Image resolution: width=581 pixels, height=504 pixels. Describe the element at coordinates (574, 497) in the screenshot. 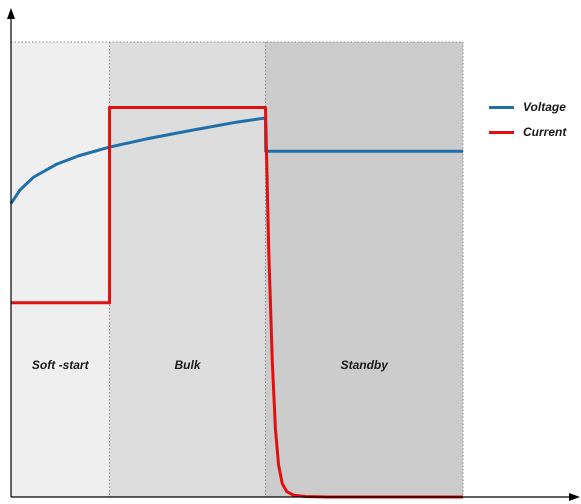

I see `x-axis-arrow` at that location.